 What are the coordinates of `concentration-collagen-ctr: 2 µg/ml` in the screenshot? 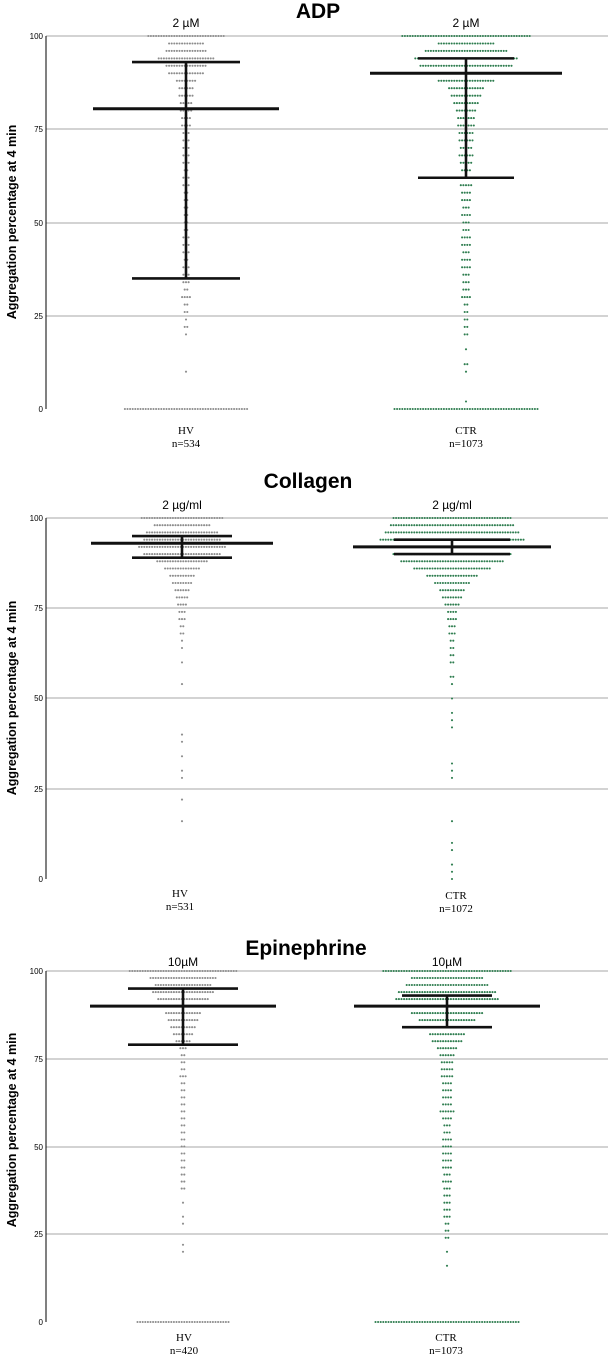 It's located at (452, 505).